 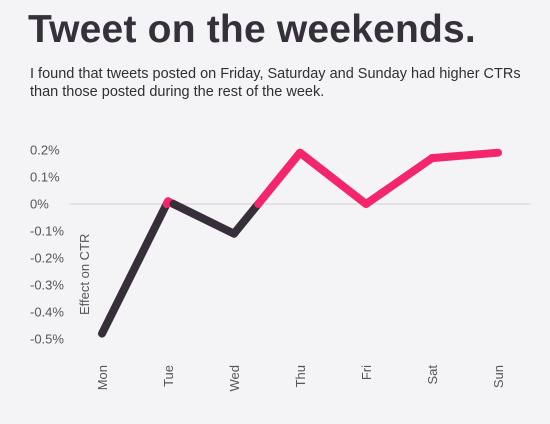 What do you see at coordinates (84, 274) in the screenshot?
I see `y-axis-label: Effect on CTR` at bounding box center [84, 274].